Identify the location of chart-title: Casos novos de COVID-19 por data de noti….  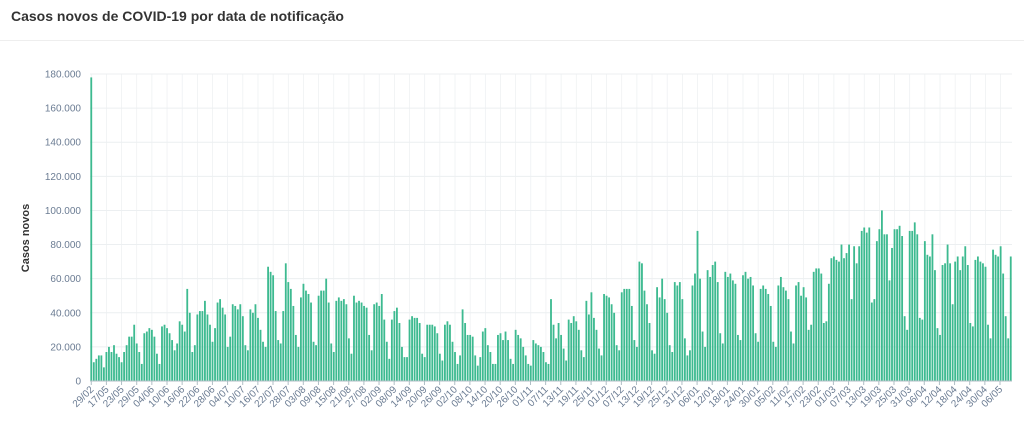
(177, 16).